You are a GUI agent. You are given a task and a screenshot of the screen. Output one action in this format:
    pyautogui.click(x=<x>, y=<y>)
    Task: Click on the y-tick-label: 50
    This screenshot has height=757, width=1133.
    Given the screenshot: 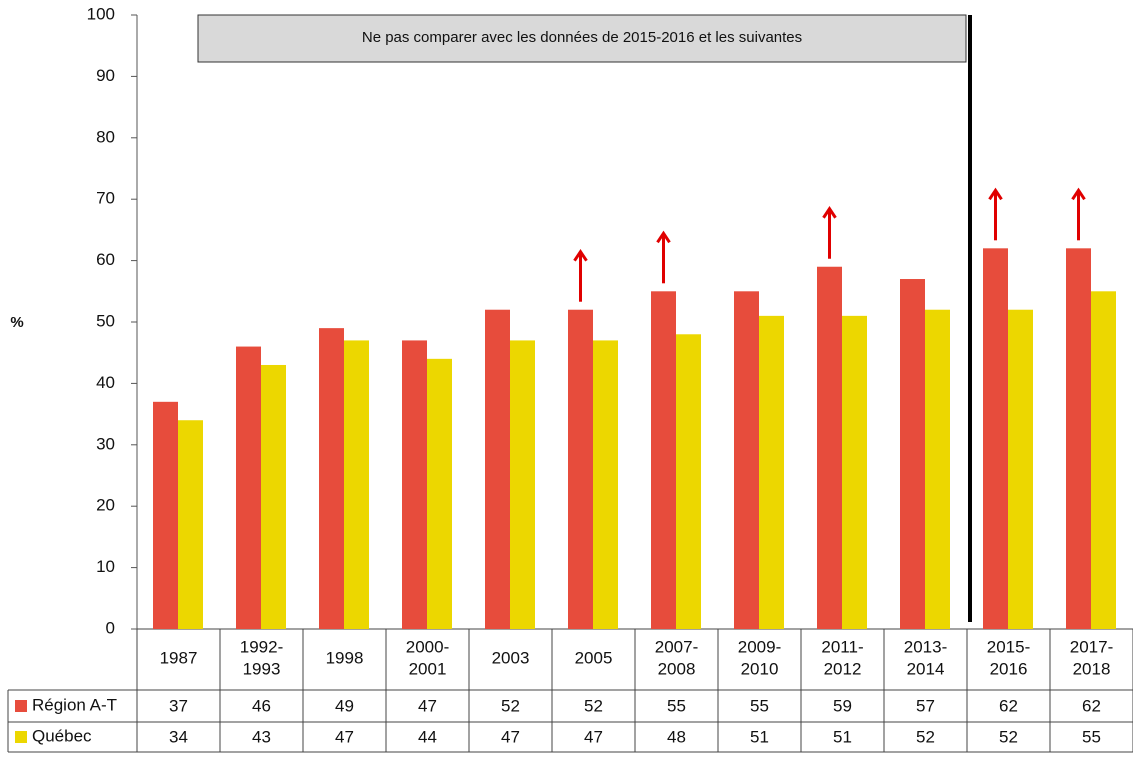 What is the action you would take?
    pyautogui.click(x=105, y=320)
    